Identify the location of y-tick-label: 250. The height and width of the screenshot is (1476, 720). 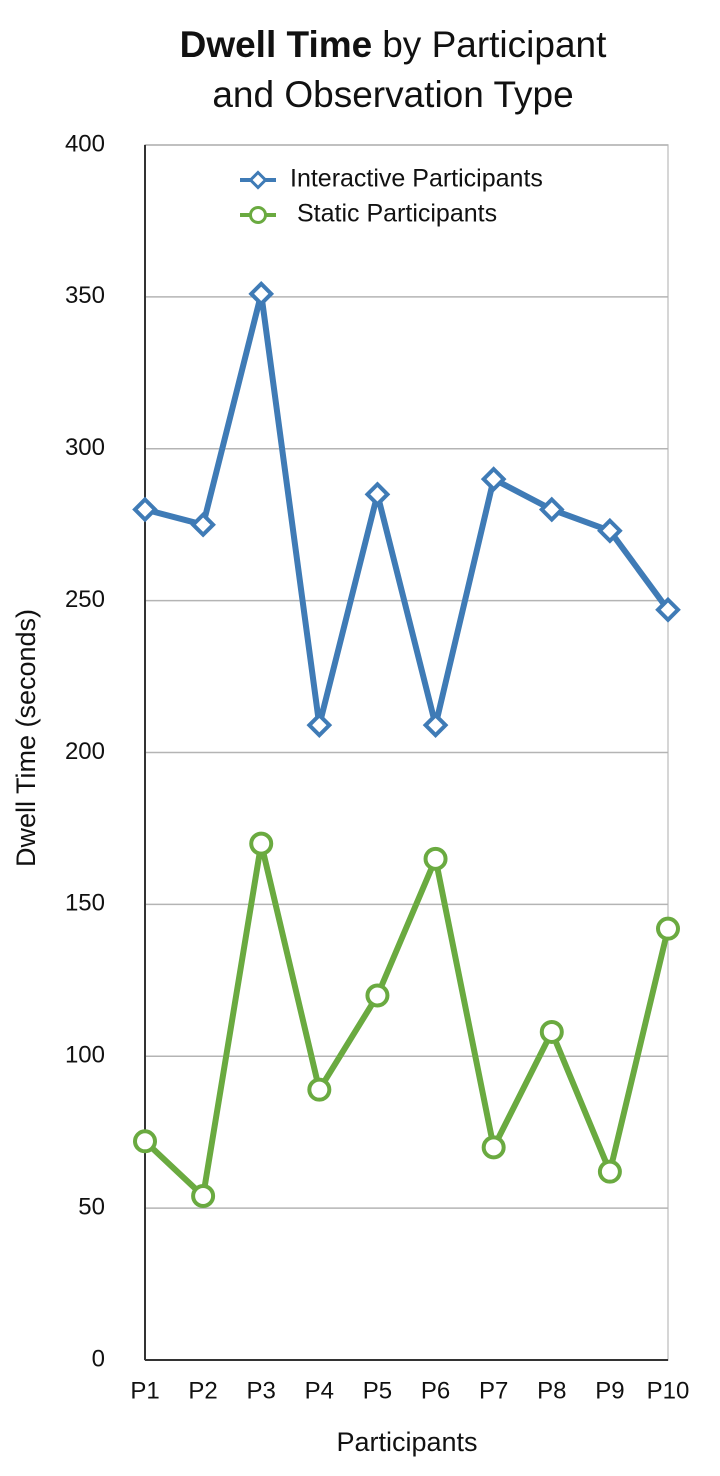
(85, 599).